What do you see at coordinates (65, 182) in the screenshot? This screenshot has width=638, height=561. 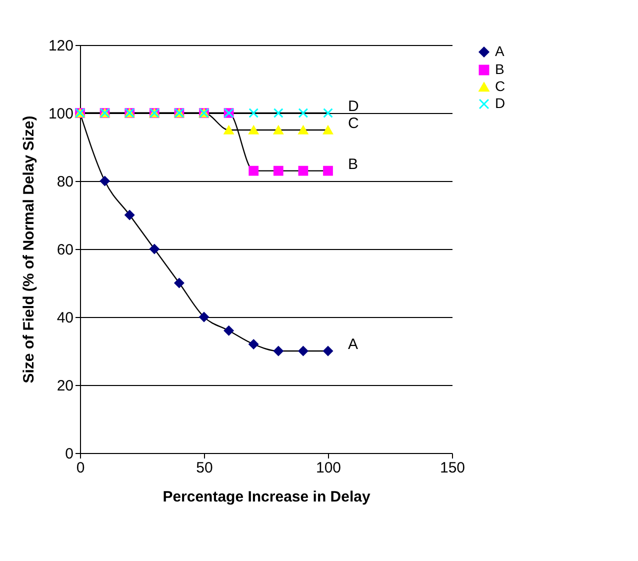 I see `y-tick-label: 80` at bounding box center [65, 182].